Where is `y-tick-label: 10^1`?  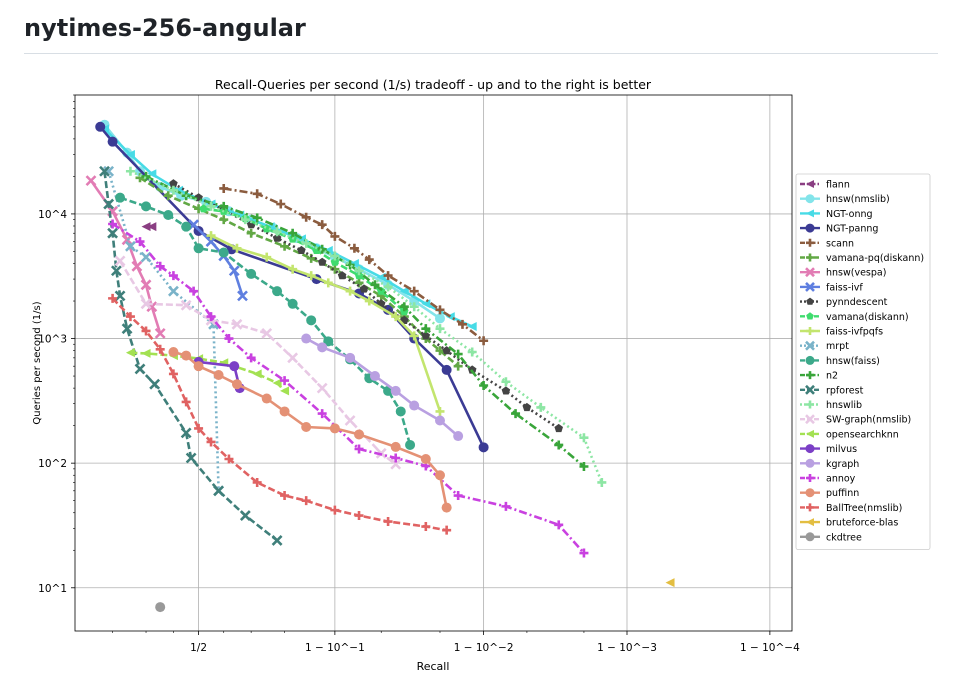
y-tick-label: 10^1 is located at coordinates (52, 589).